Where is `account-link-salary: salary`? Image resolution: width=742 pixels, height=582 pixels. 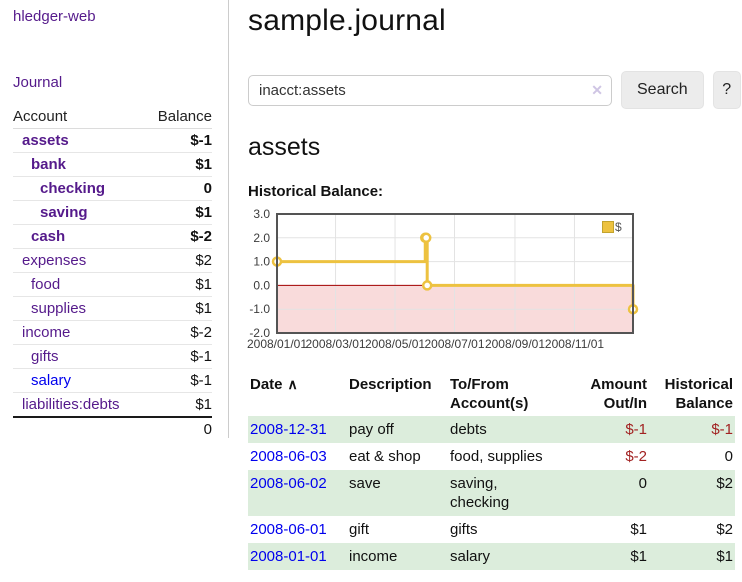
account-link-salary: salary is located at coordinates (51, 380).